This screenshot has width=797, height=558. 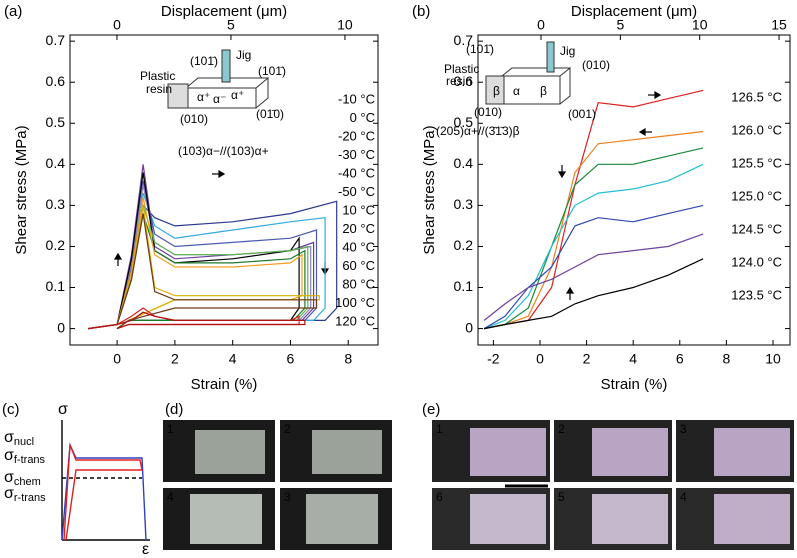 I want to click on x-tick-label: -2, so click(x=493, y=359).